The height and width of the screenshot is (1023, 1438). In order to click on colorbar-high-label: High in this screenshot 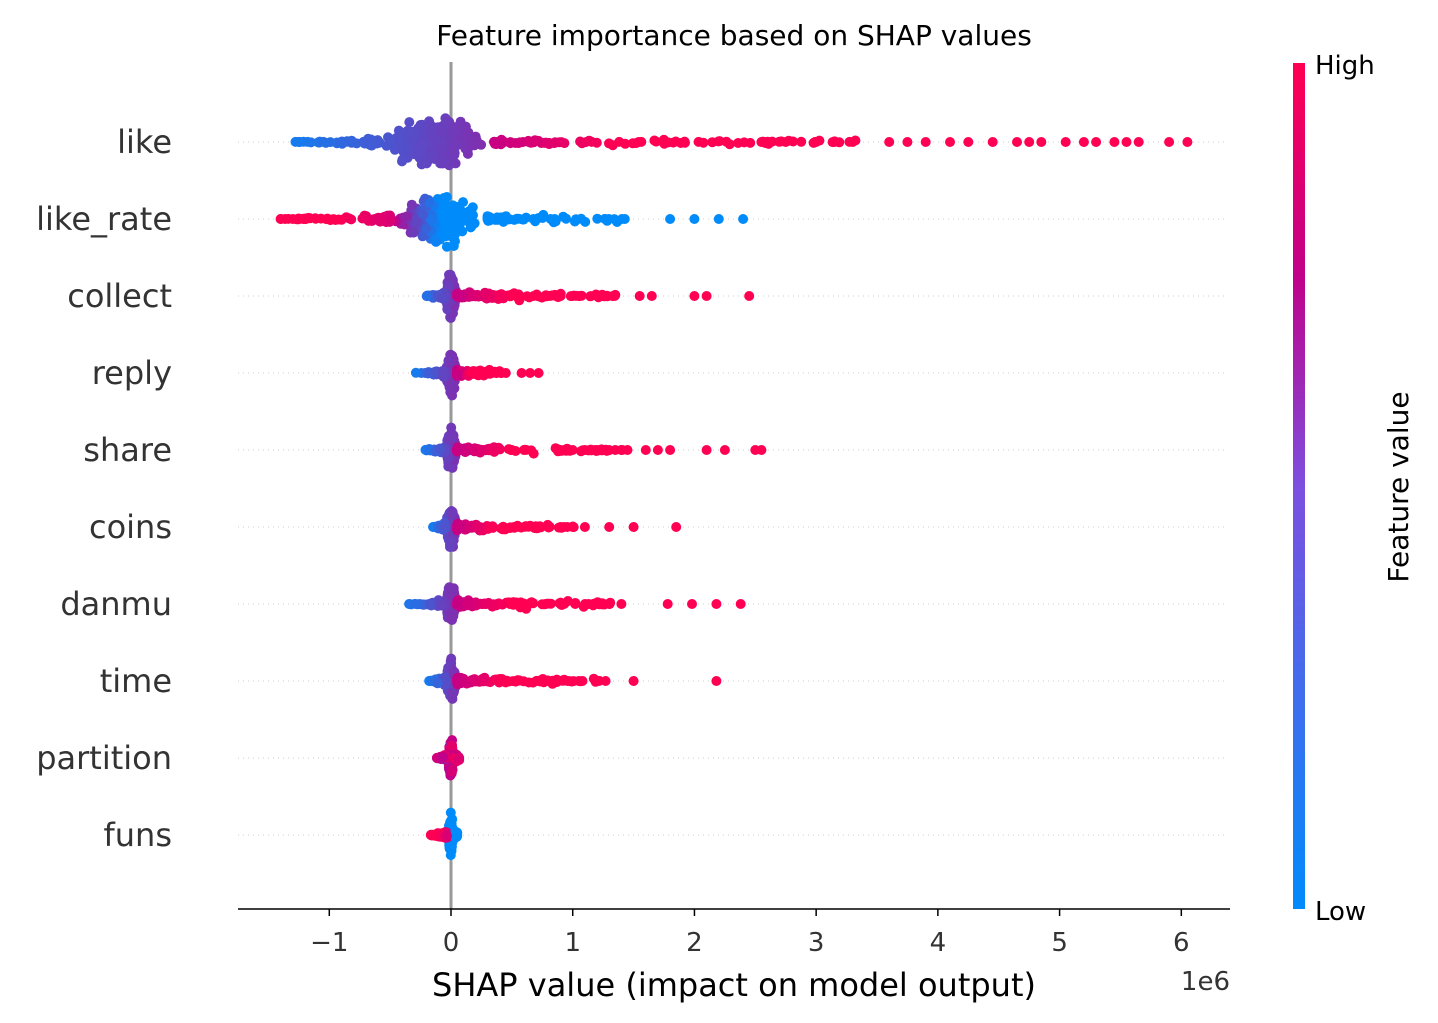, I will do `click(1345, 66)`.